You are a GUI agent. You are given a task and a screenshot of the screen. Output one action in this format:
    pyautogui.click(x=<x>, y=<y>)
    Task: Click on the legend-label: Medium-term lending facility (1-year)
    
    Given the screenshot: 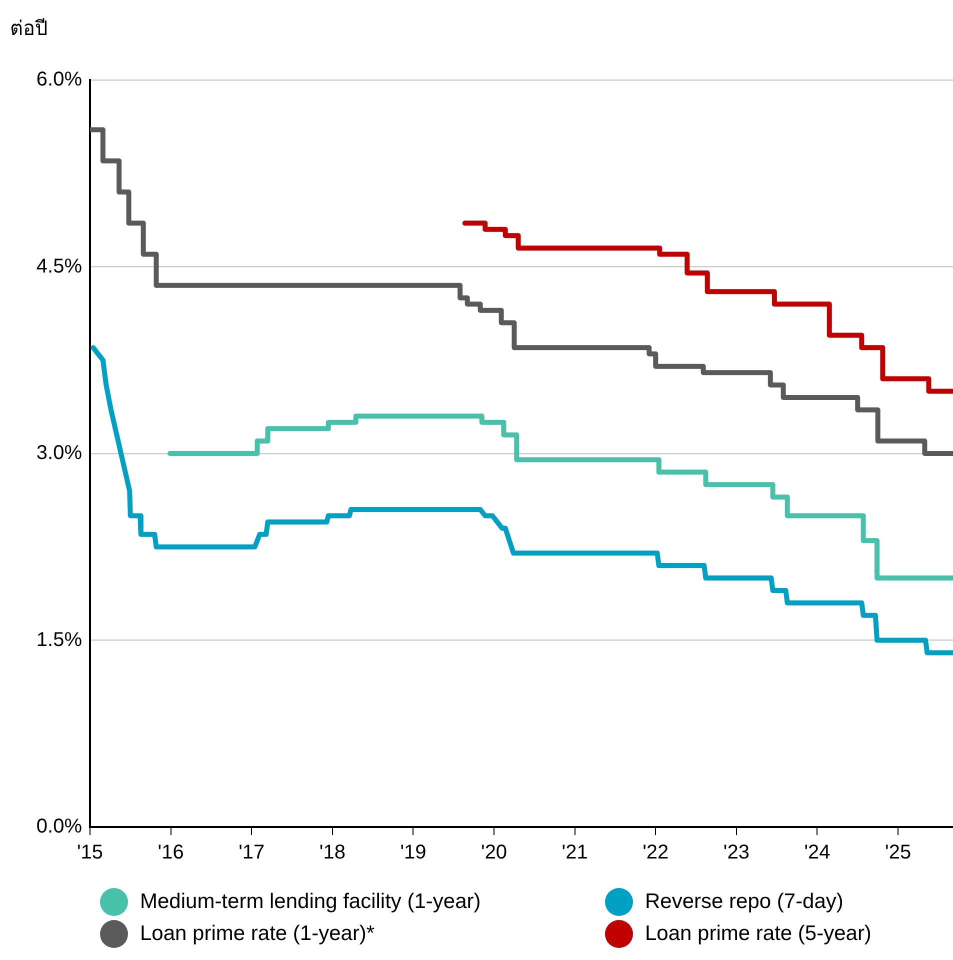 What is the action you would take?
    pyautogui.click(x=310, y=902)
    